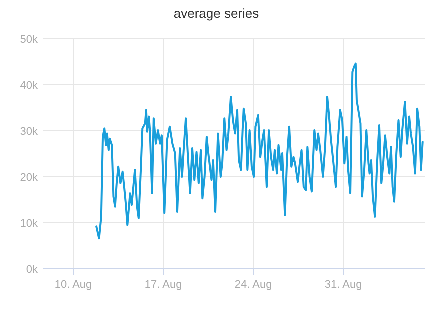 The height and width of the screenshot is (321, 433). What do you see at coordinates (29, 86) in the screenshot?
I see `y-tick-label: 40k` at bounding box center [29, 86].